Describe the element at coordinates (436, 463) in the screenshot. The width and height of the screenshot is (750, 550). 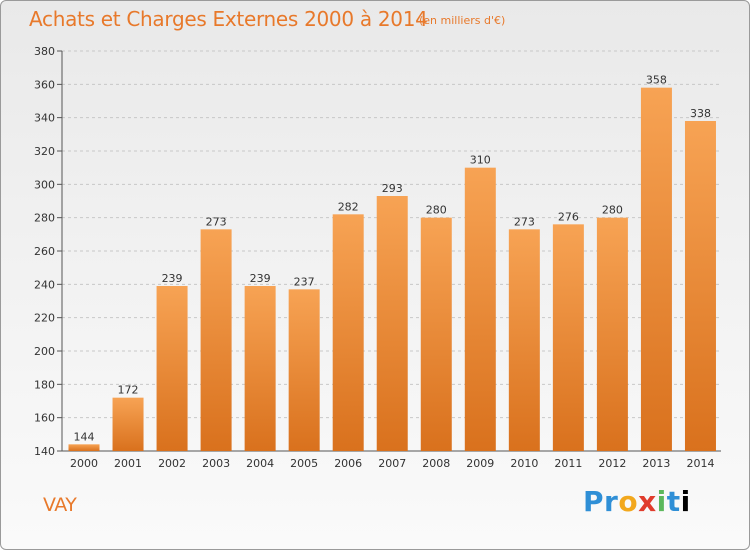
I see `x-tick-label: 2008` at that location.